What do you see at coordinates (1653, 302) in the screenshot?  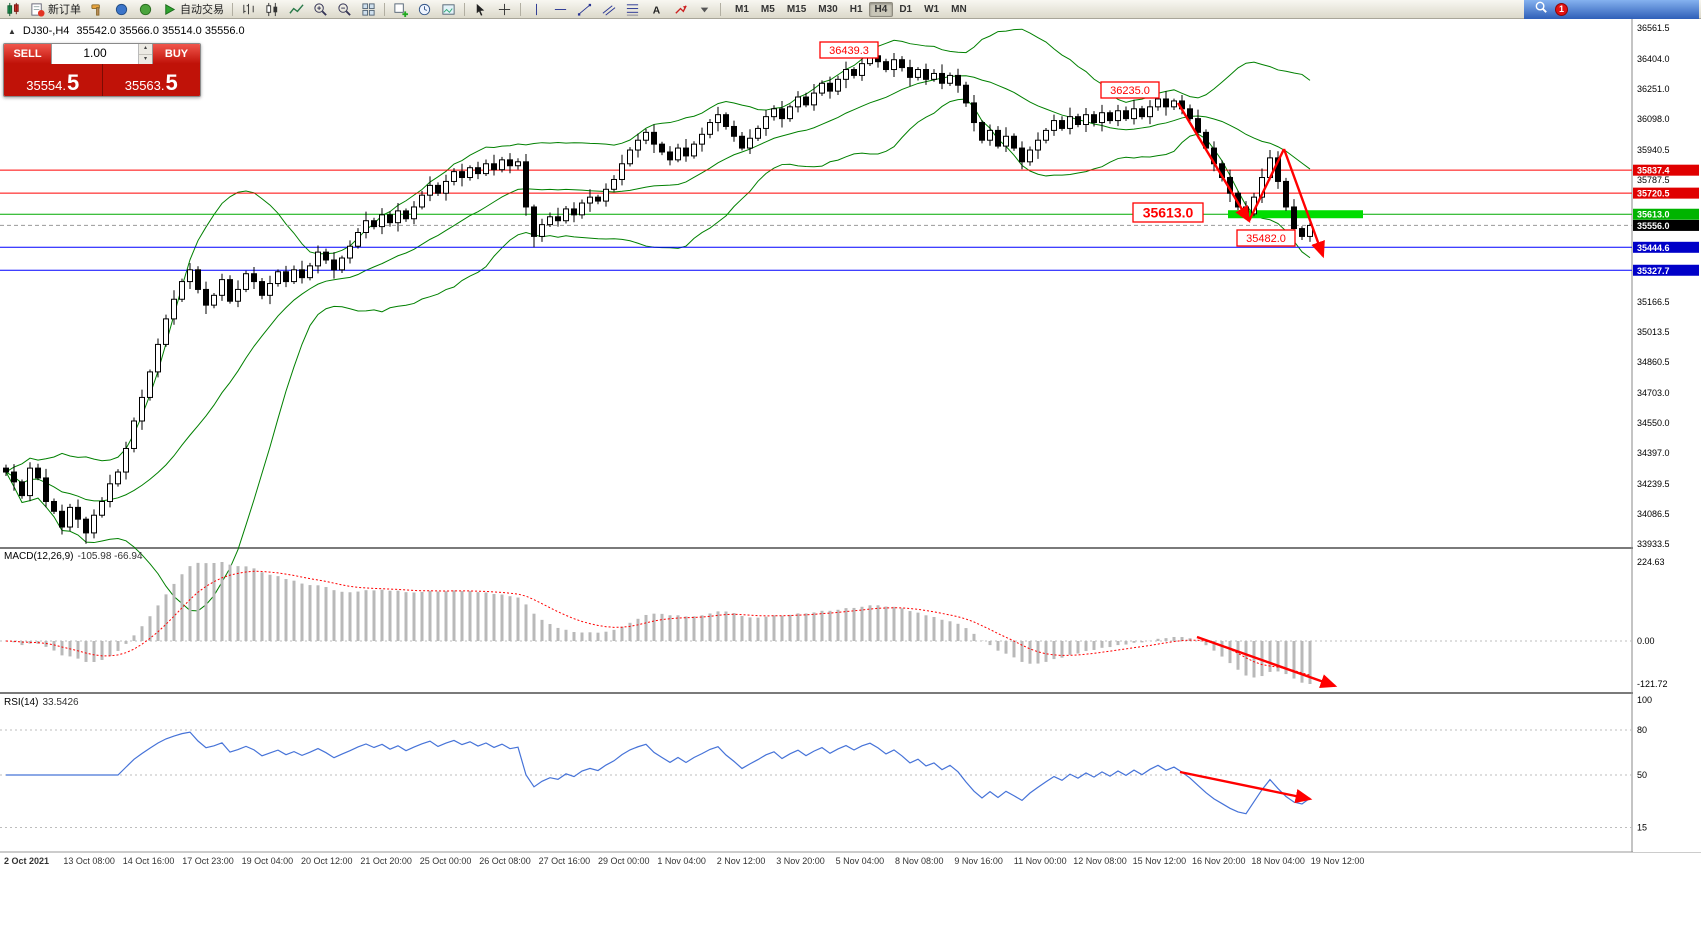 I see `svg-text: 35166.5` at bounding box center [1653, 302].